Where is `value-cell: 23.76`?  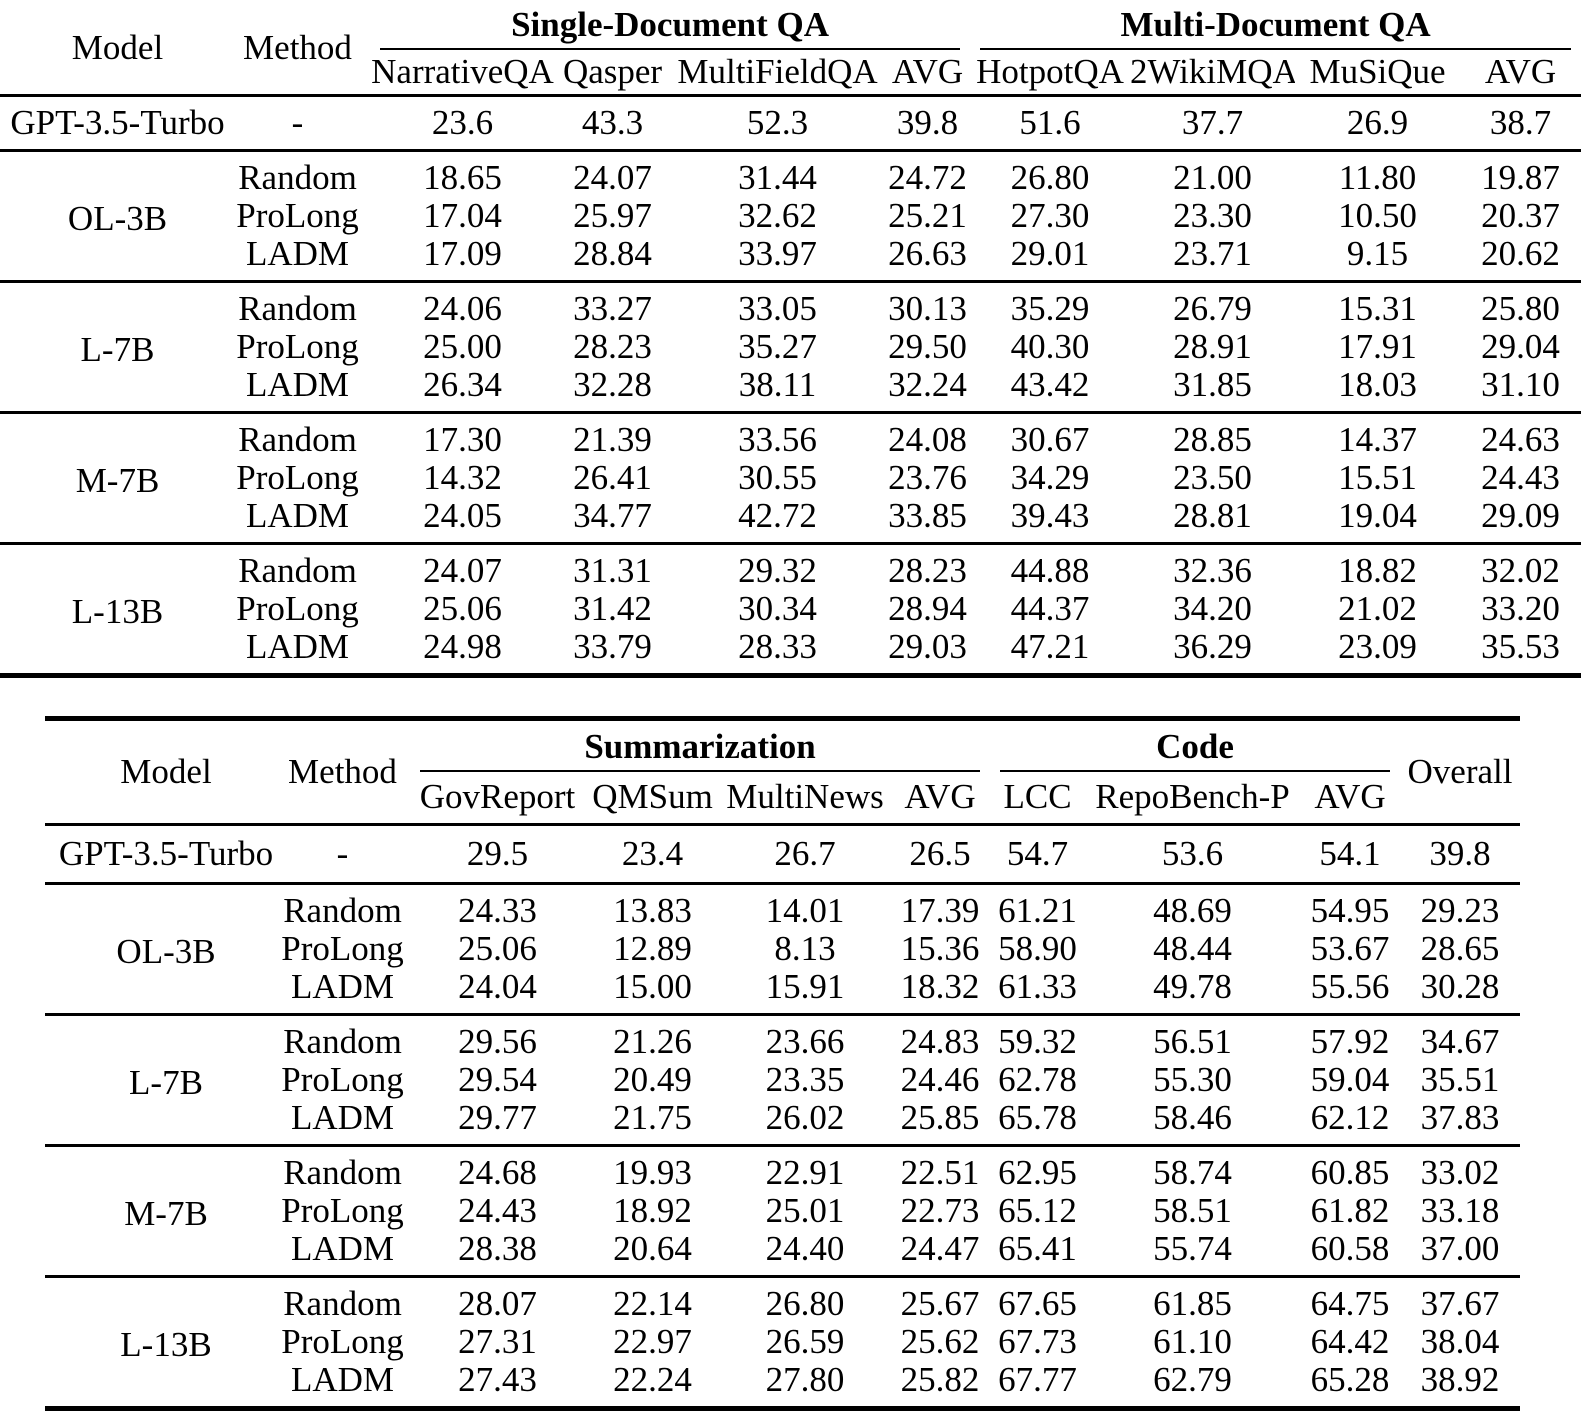 value-cell: 23.76 is located at coordinates (927, 477).